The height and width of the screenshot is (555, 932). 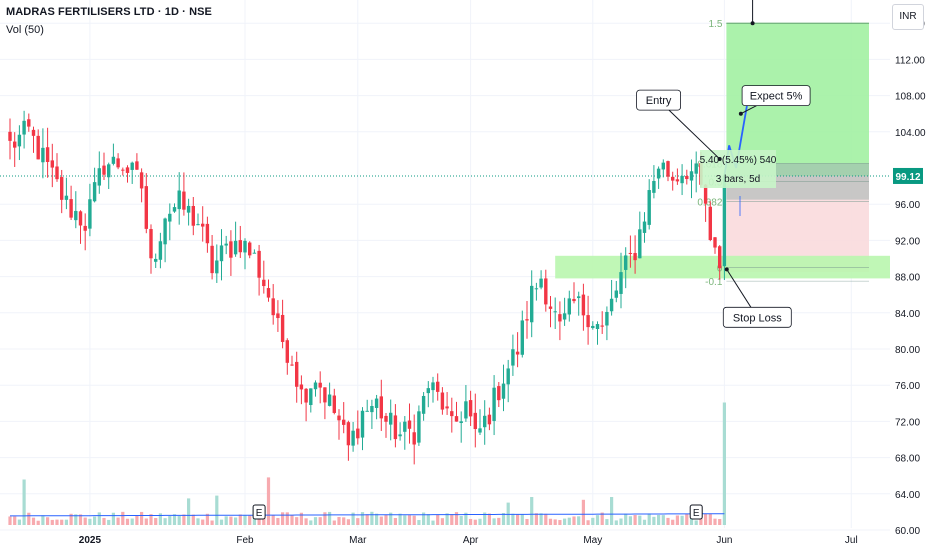 What do you see at coordinates (592, 540) in the screenshot?
I see `x-tick-label: May` at bounding box center [592, 540].